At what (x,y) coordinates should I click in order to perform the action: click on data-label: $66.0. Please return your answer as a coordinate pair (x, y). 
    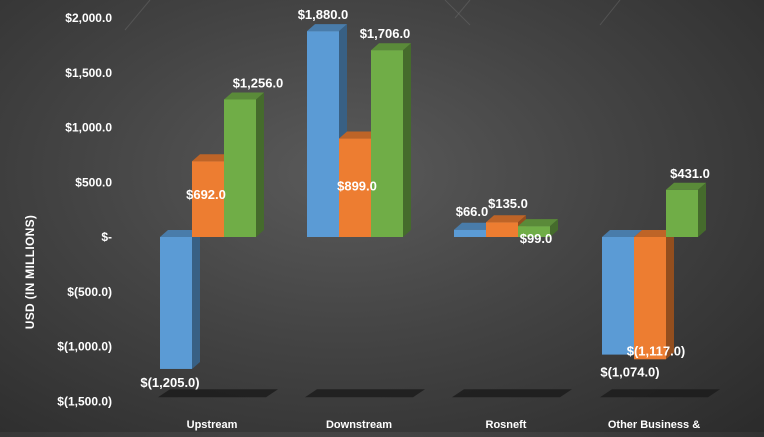
    Looking at the image, I should click on (472, 211).